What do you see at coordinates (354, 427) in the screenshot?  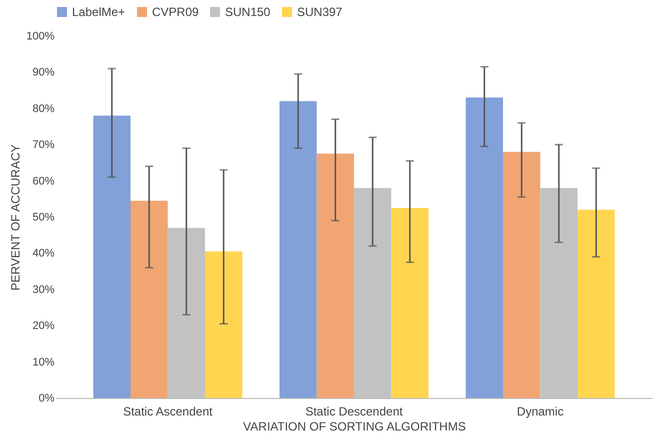 I see `x-axis-title: VARIATION OF SORTING ALGORITHMS` at bounding box center [354, 427].